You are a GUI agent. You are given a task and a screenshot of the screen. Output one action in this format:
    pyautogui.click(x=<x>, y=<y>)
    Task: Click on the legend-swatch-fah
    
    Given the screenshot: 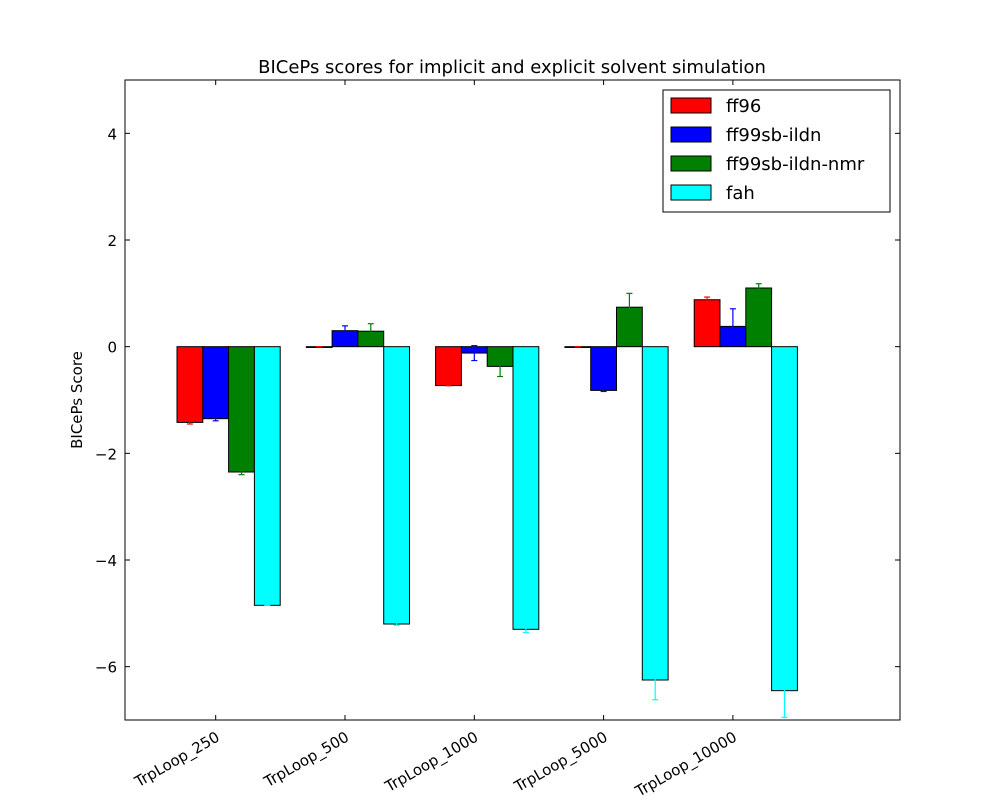 What is the action you would take?
    pyautogui.click(x=691, y=192)
    